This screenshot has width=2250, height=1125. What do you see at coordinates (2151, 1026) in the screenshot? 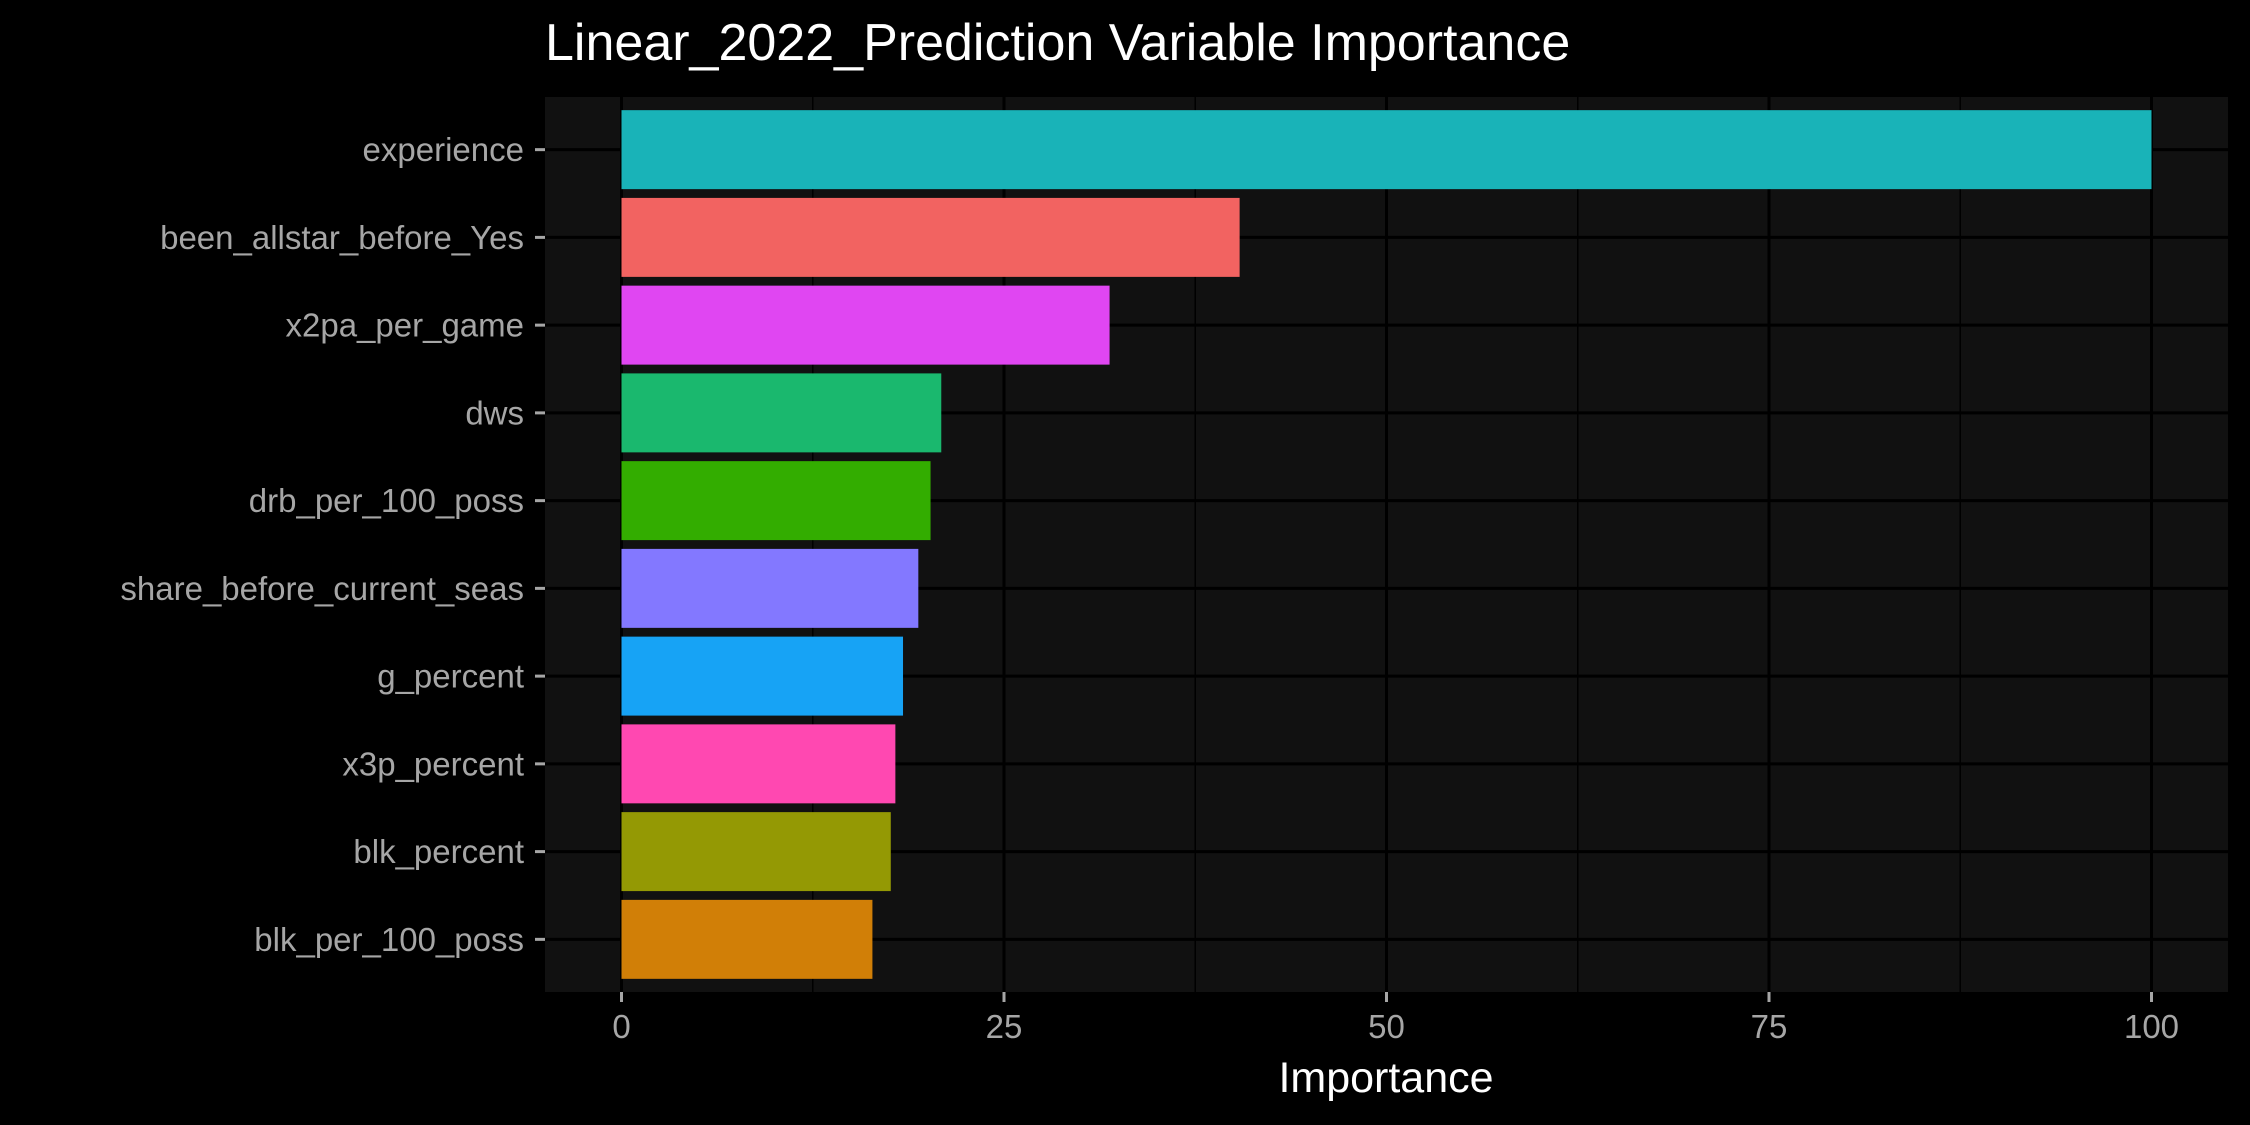
I see `x-tick-label: 100` at bounding box center [2151, 1026].